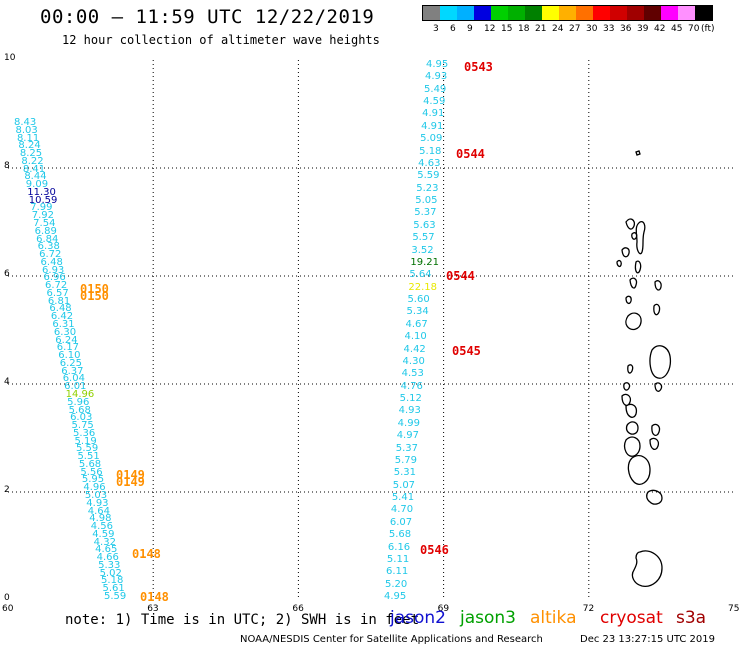  What do you see at coordinates (424, 225) in the screenshot?
I see `wave-height-value: 5.63` at bounding box center [424, 225].